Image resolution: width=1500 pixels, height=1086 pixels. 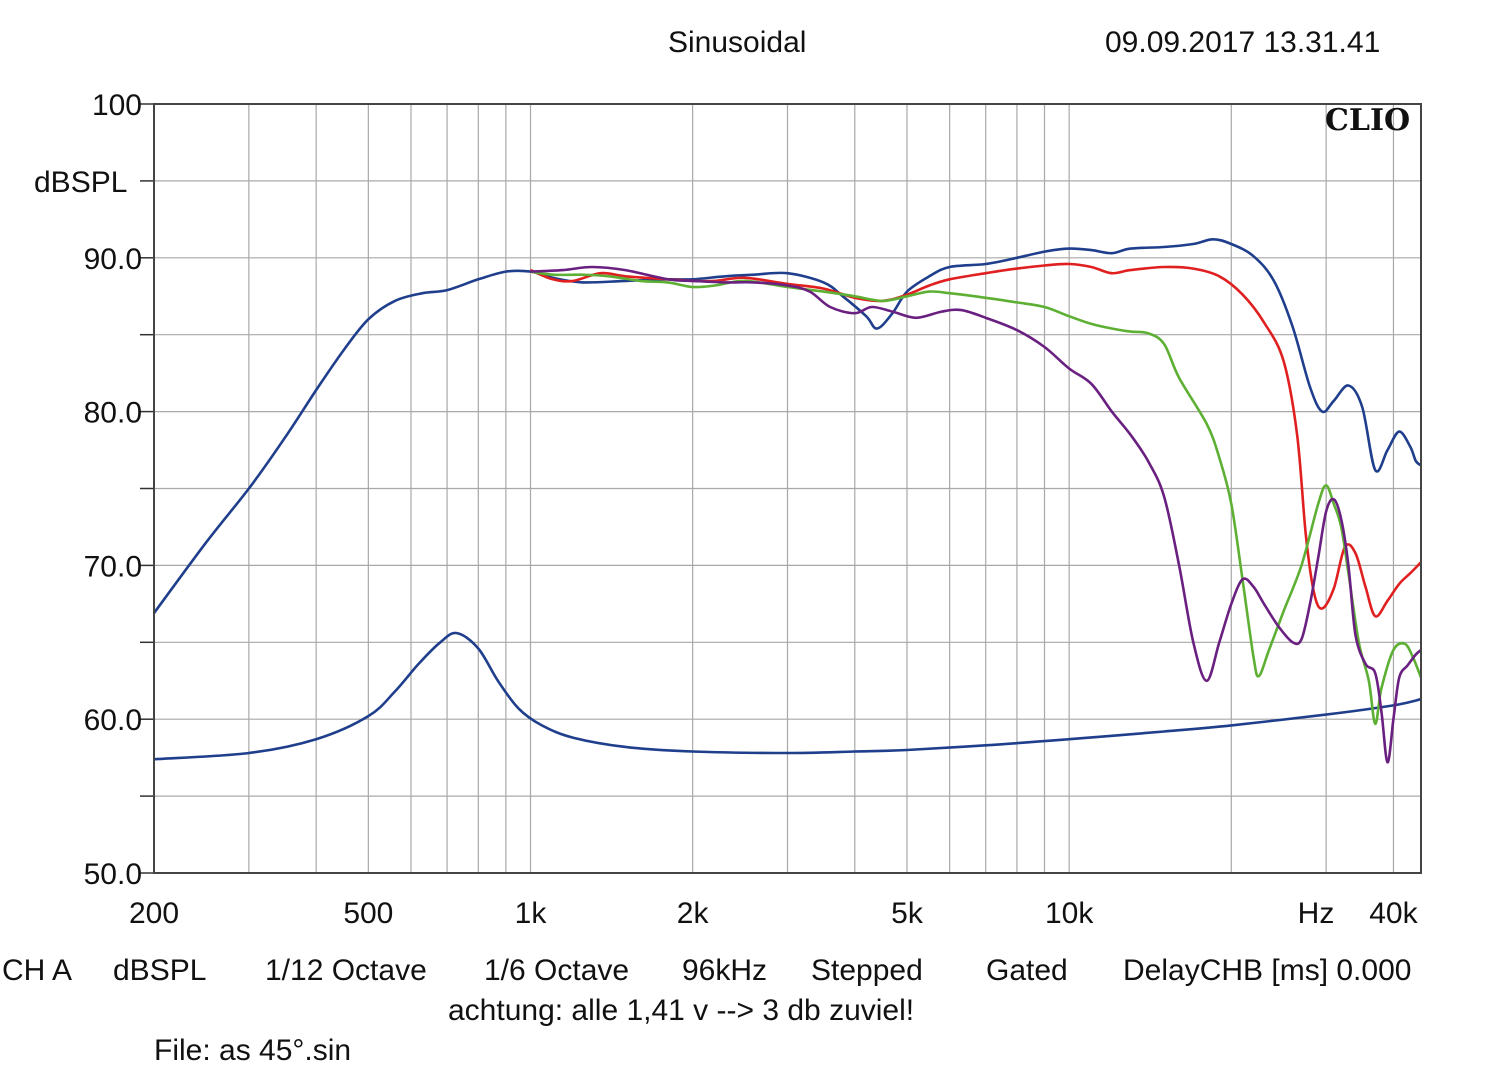 I want to click on y-tick-labels: 100 90.0 80.0 70.0 60.0 50.0, so click(x=113, y=490).